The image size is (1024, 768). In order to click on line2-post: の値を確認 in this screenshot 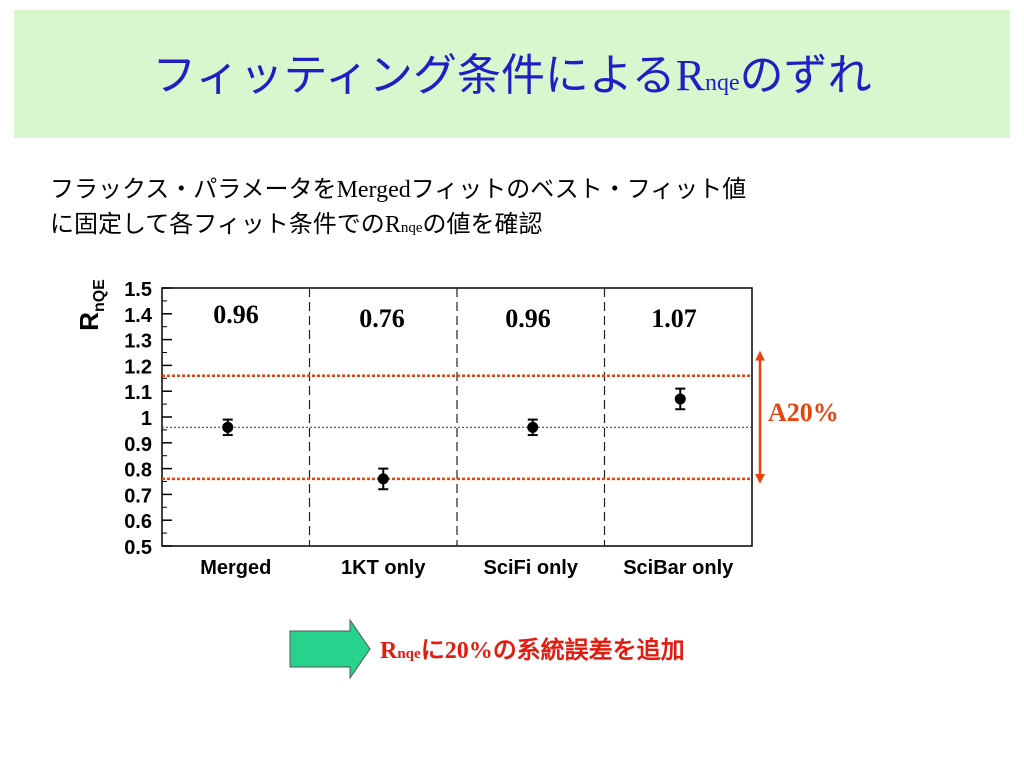, I will do `click(482, 224)`.